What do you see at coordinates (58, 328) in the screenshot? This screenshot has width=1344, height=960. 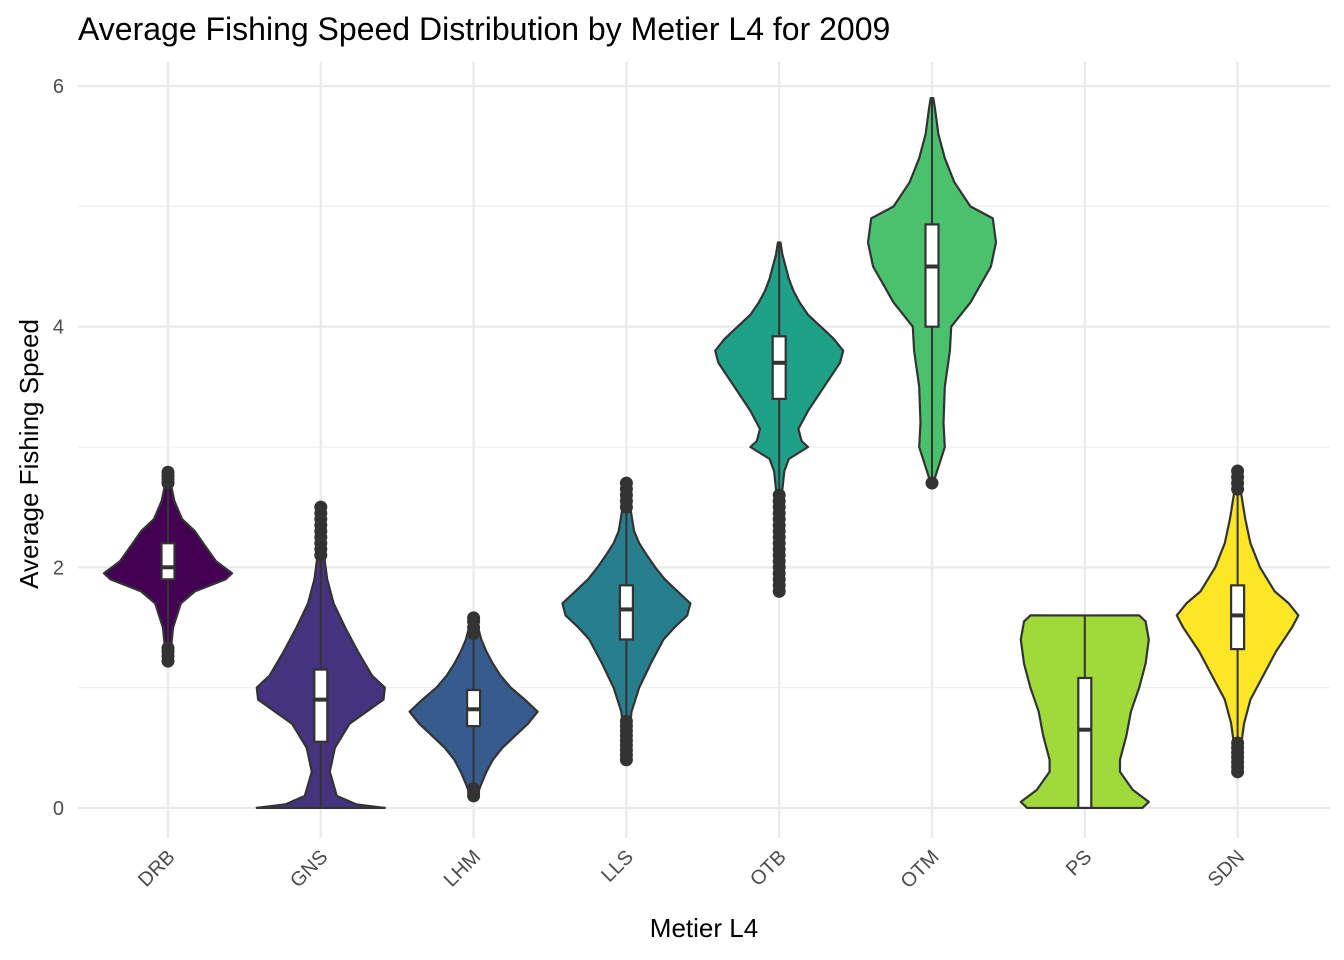 I see `y-tick-label: 4` at bounding box center [58, 328].